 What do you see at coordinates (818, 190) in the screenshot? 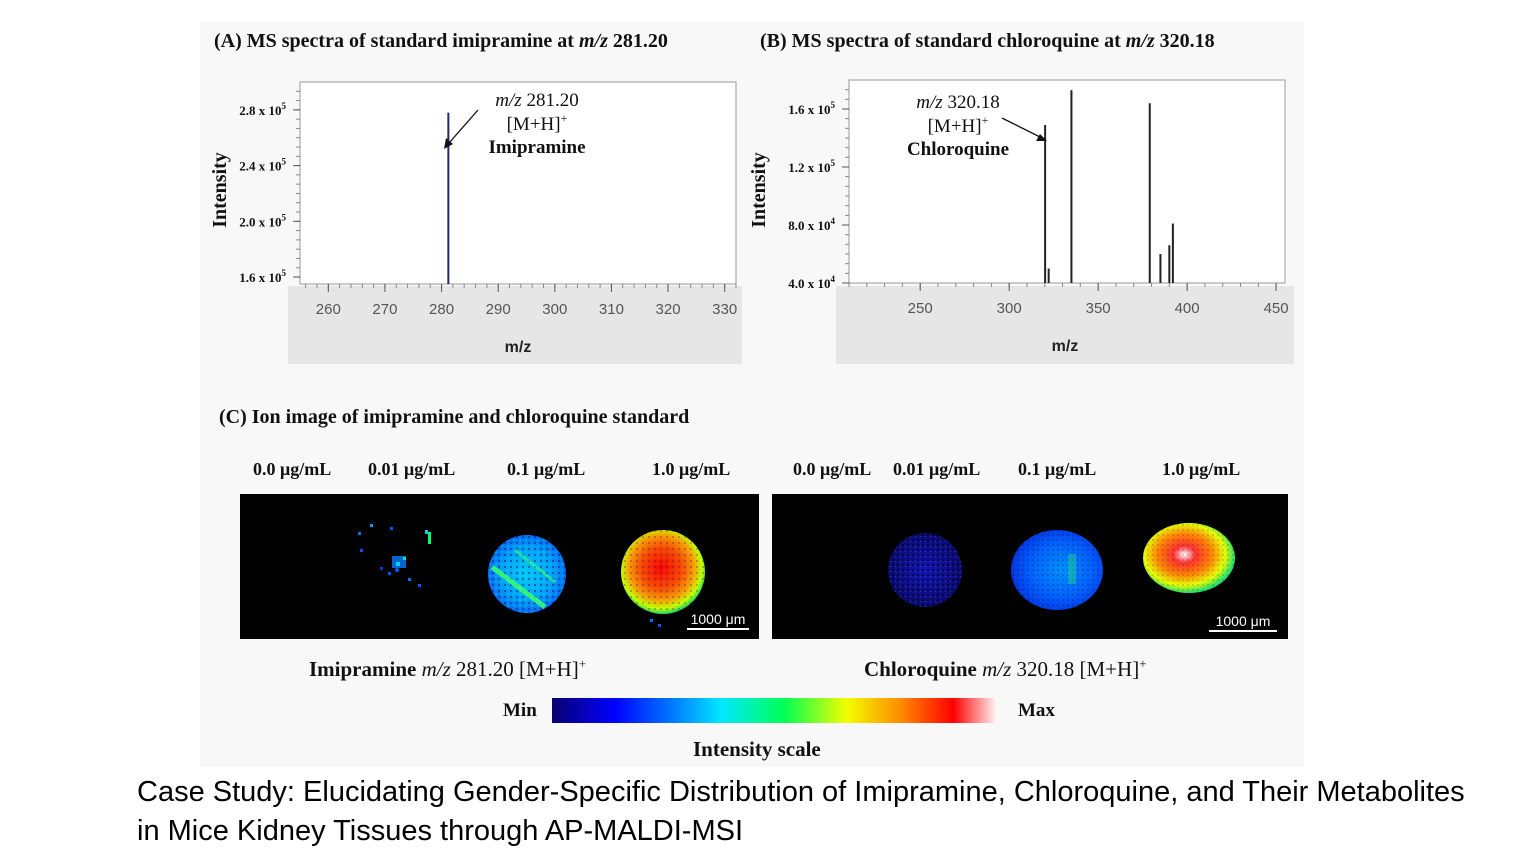
I see `panel-b-y-ticks: 4.0 x 104 8.0 x 104 1.2 x 105 1.6 x 105` at bounding box center [818, 190].